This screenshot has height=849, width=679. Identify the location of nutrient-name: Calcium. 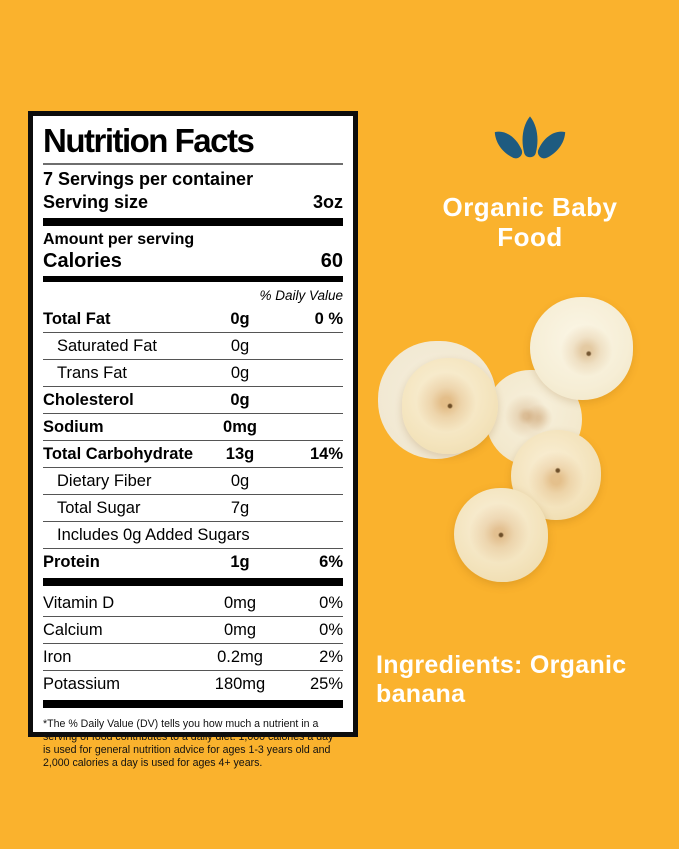
(73, 630).